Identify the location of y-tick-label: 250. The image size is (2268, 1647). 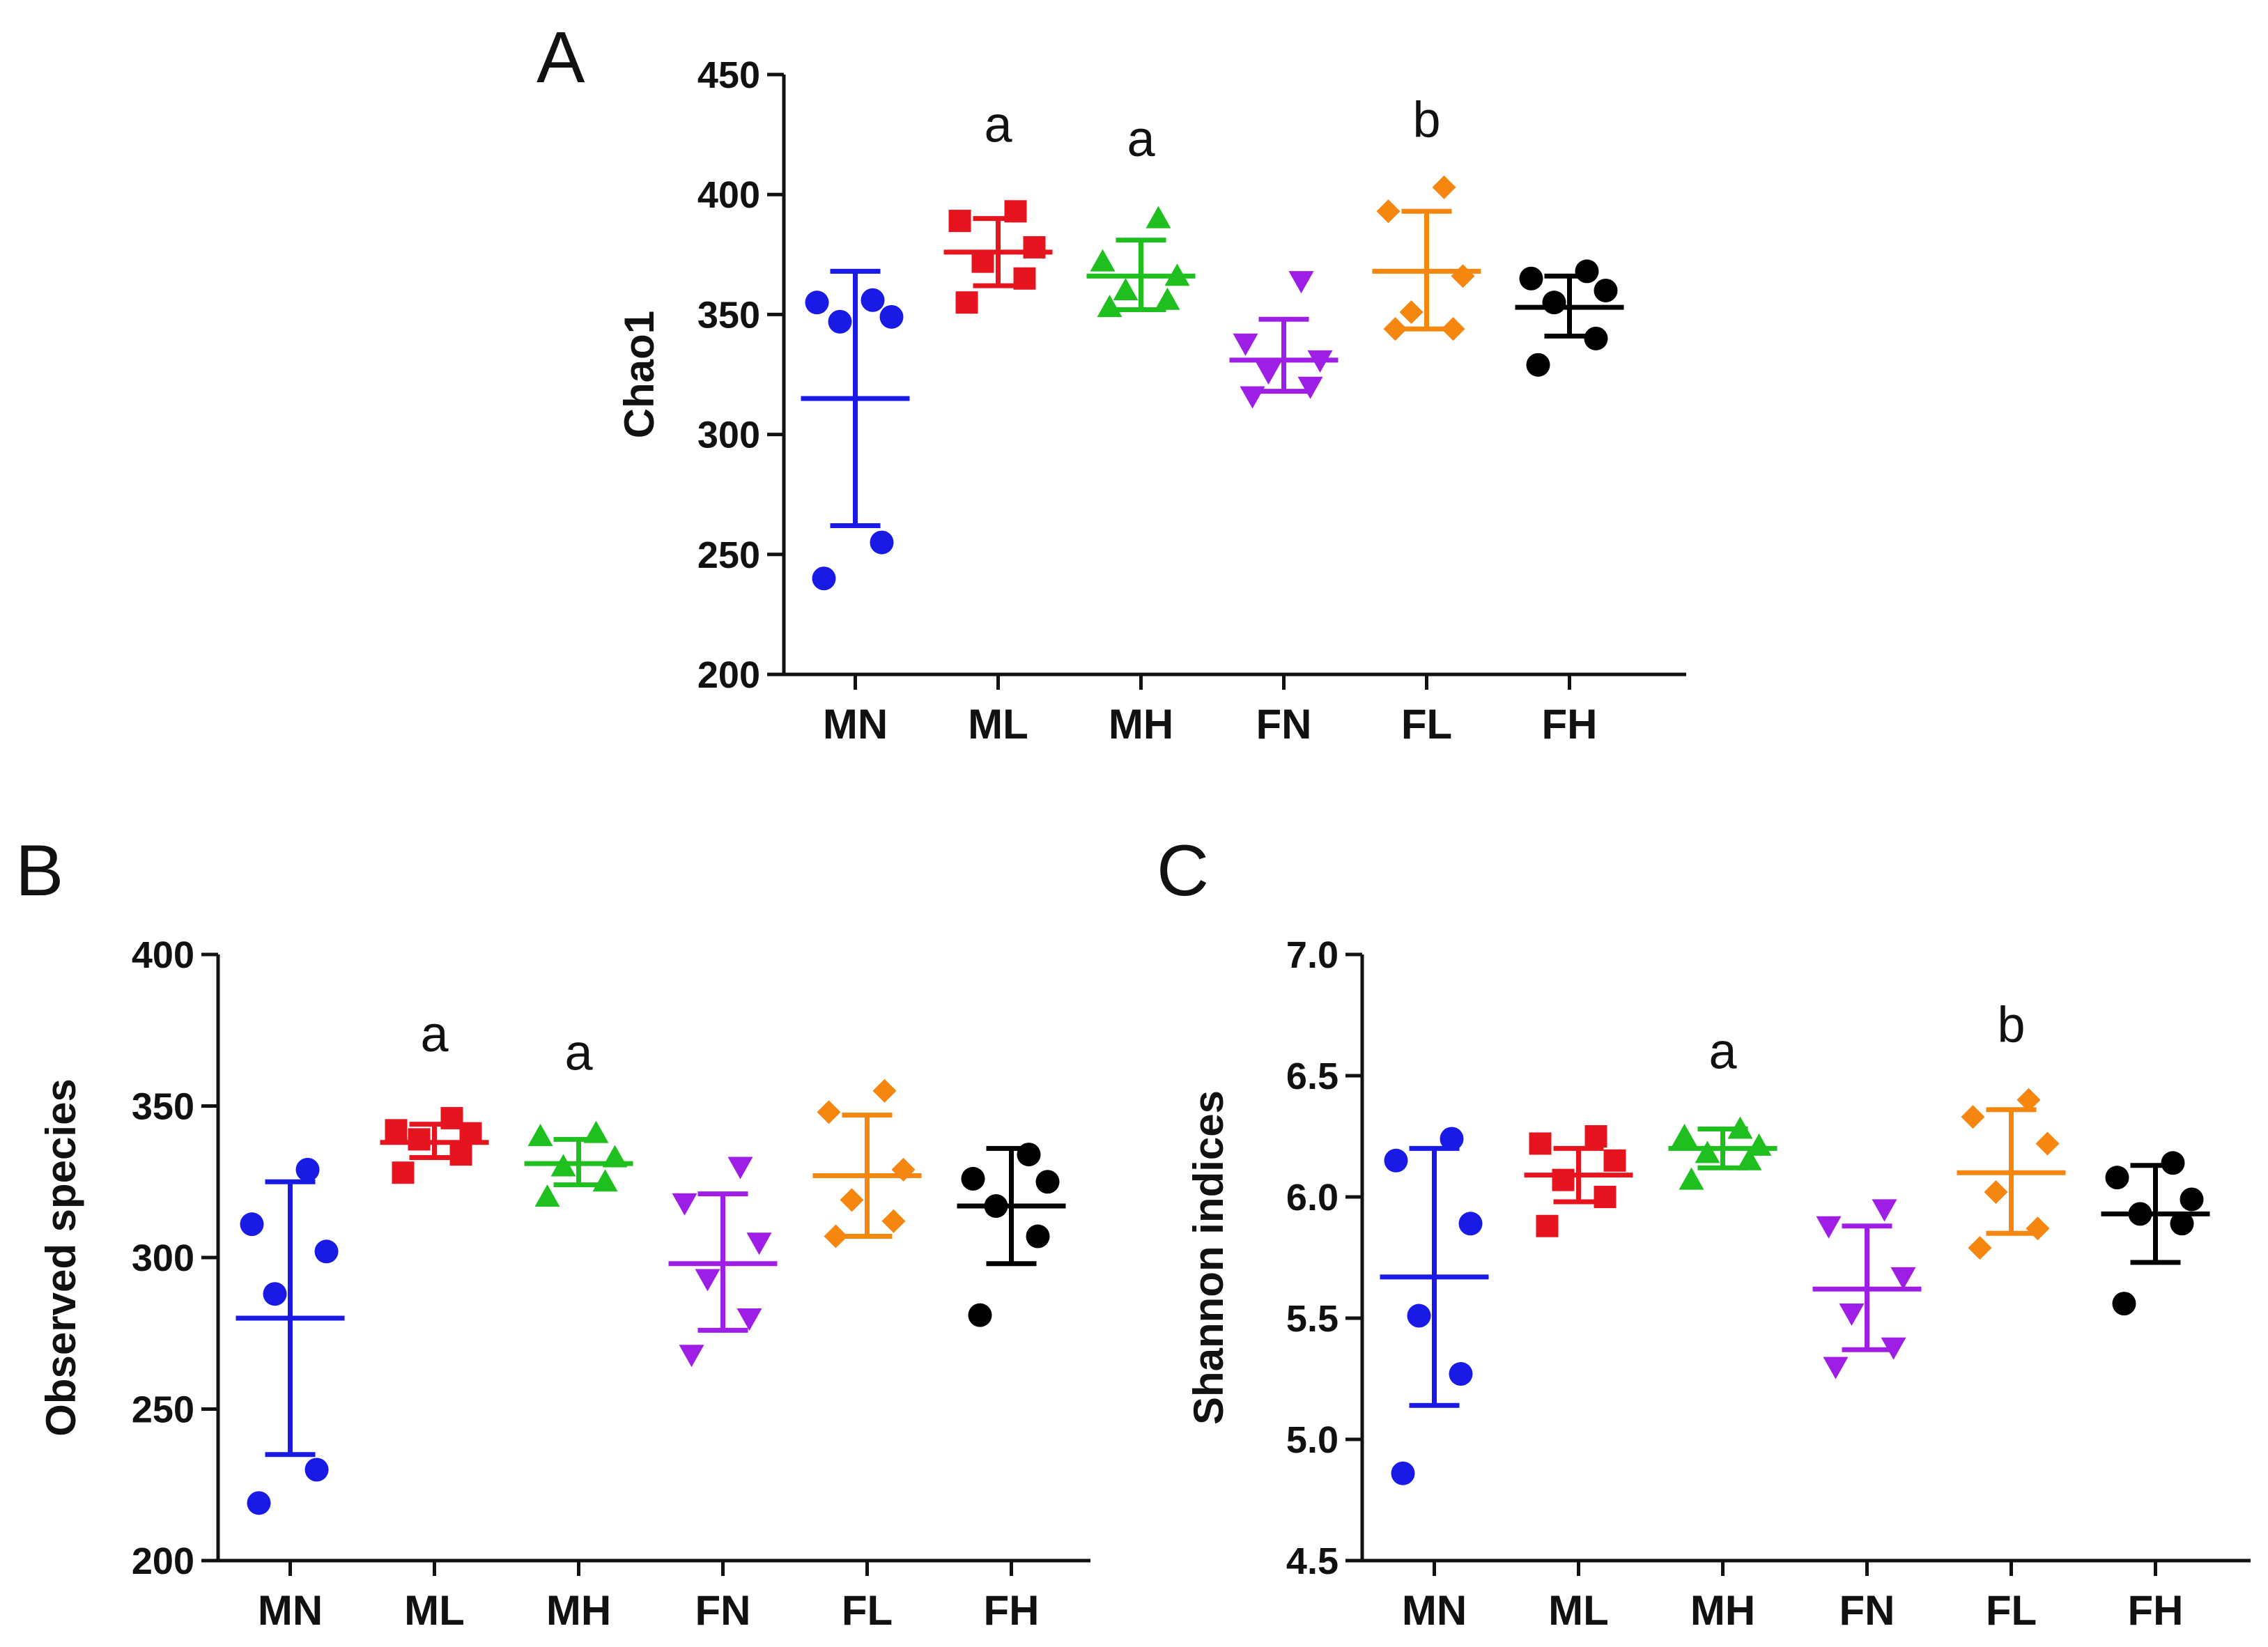
(163, 1410).